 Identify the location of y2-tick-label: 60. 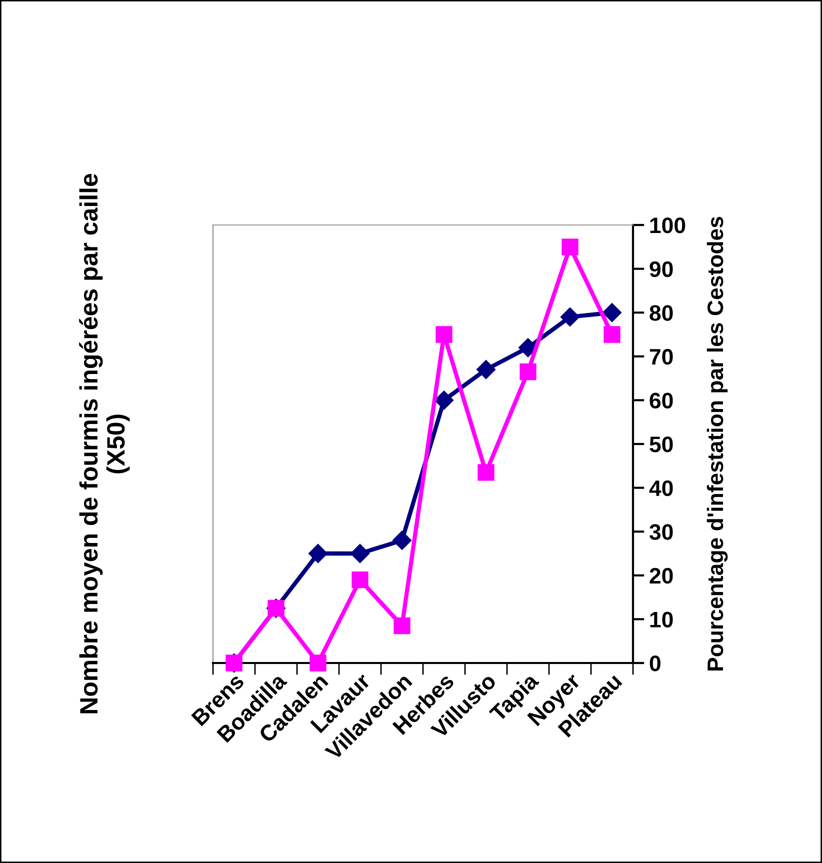
(661, 400).